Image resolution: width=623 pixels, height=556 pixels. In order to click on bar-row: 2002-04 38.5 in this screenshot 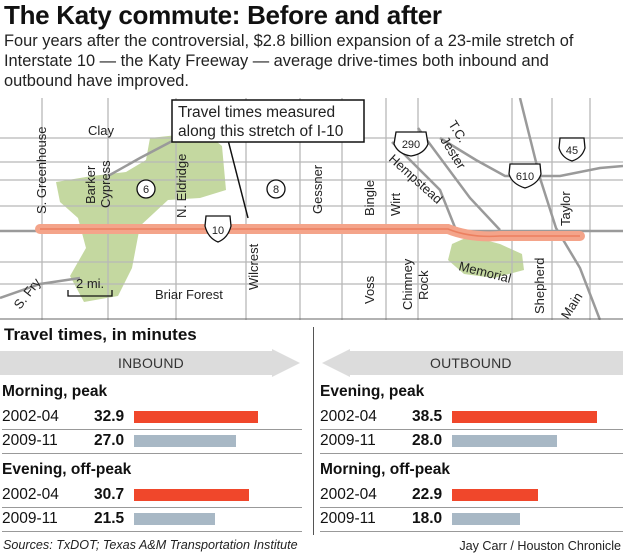, I will do `click(471, 419)`.